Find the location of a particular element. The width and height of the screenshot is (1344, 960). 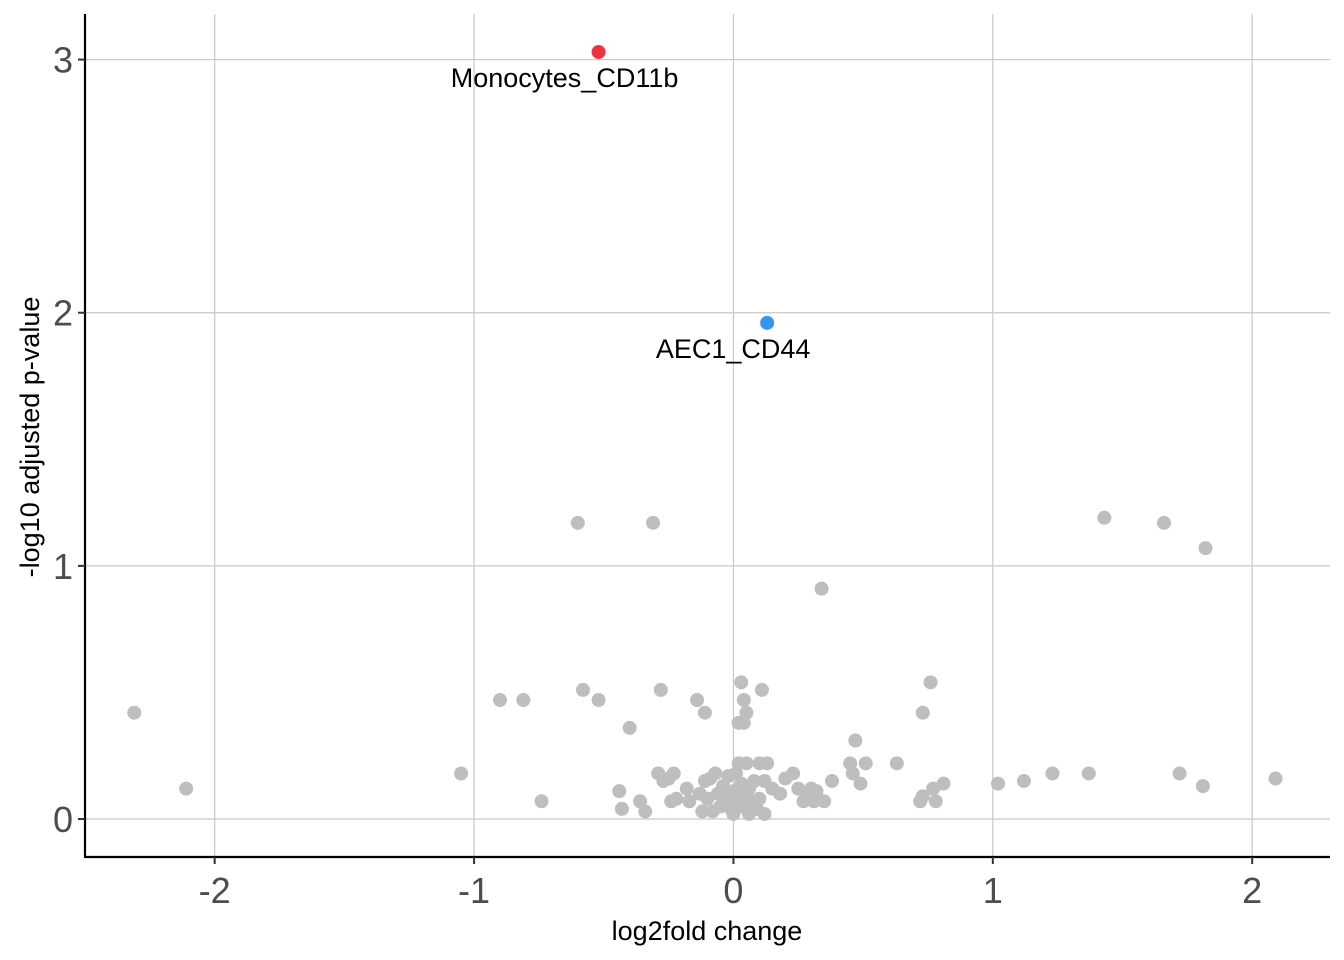

point-label: AEC1_CD44 is located at coordinates (733, 349).